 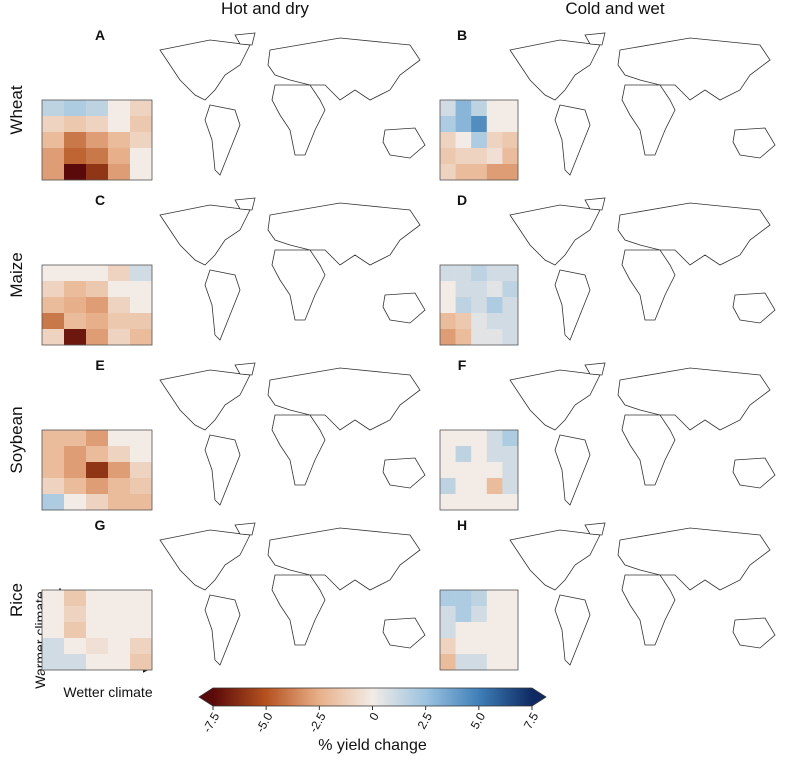 What do you see at coordinates (462, 35) in the screenshot?
I see `panel-letter: B` at bounding box center [462, 35].